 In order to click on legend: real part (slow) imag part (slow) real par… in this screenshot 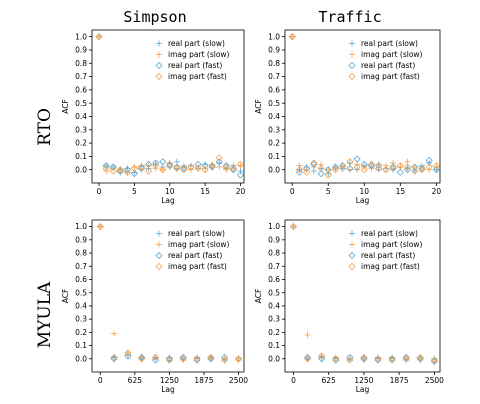, I will do `click(192, 60)`.